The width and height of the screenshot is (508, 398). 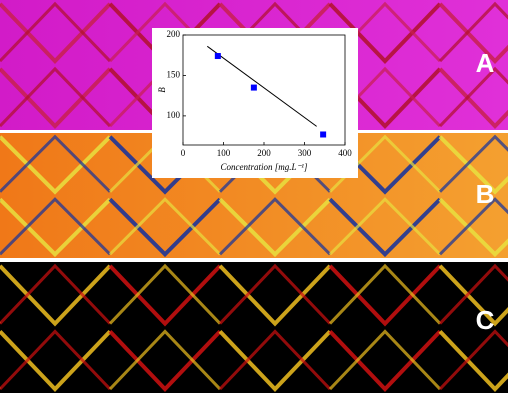 I want to click on x-tick-label: 200, so click(x=264, y=153).